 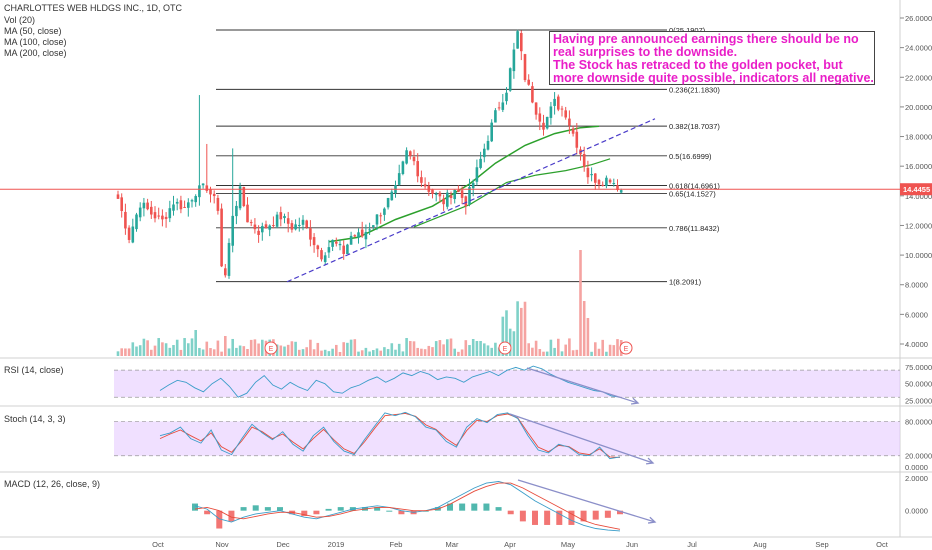 I want to click on earnings-marker-label: E, so click(x=505, y=349).